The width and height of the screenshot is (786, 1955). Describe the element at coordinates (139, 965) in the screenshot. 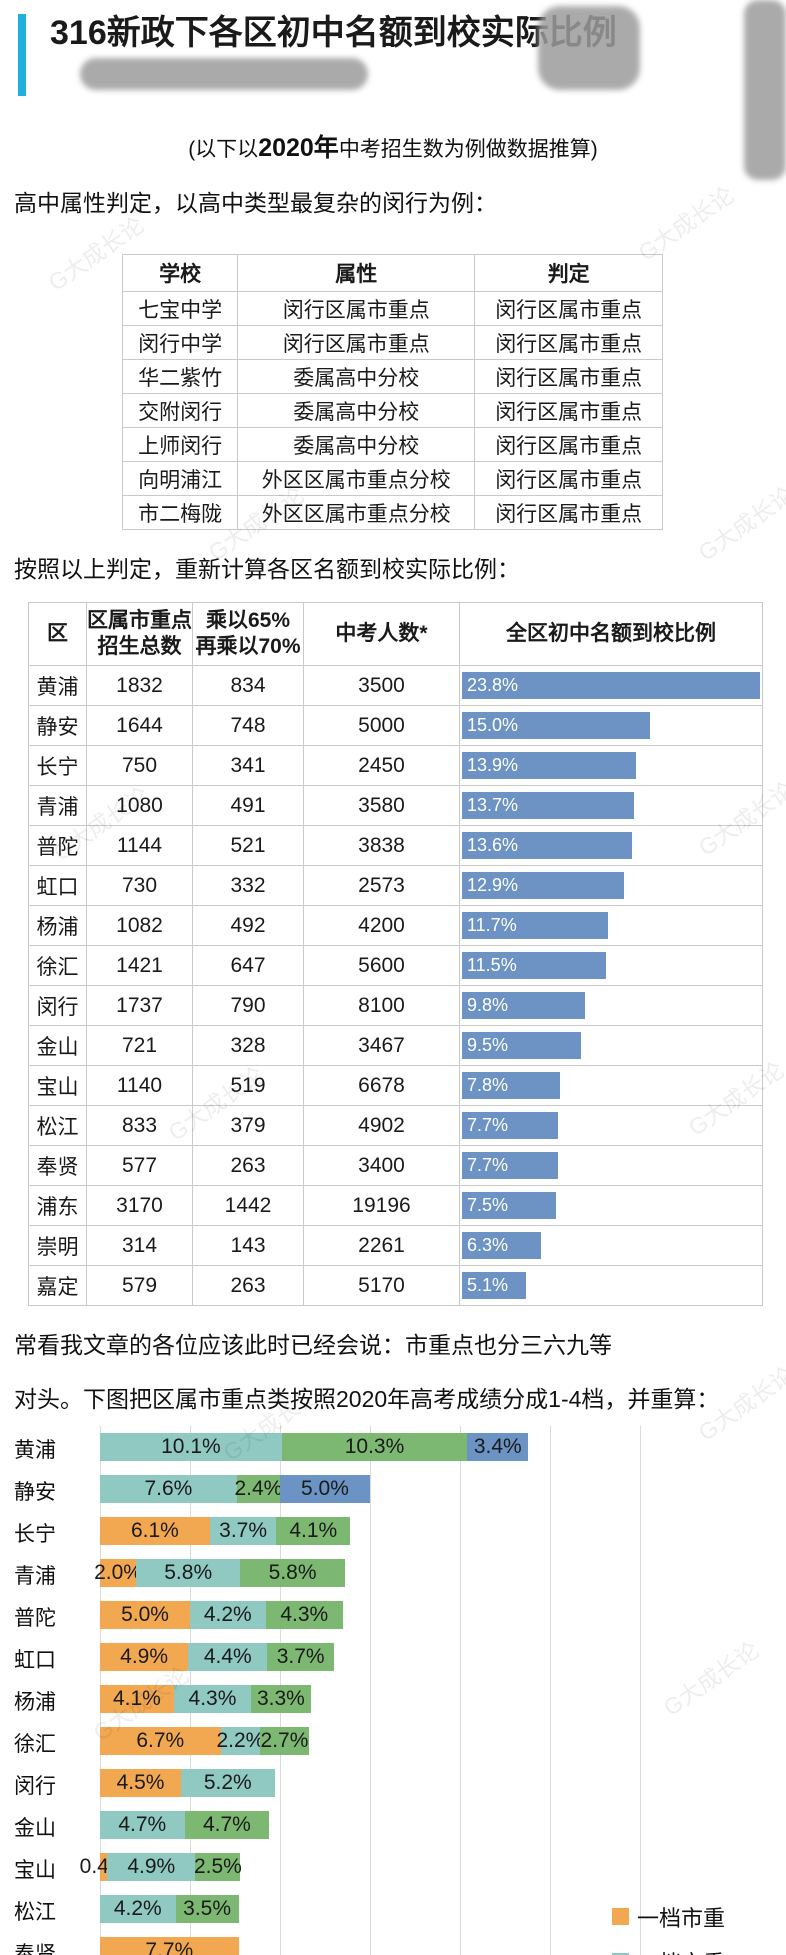

I see `ratio-table-cell: 1421` at that location.